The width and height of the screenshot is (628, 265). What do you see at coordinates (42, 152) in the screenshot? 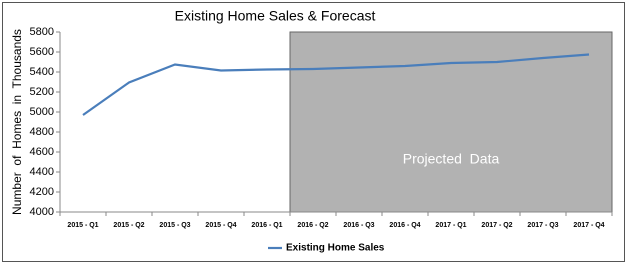
I see `y-tick-label: 4600` at bounding box center [42, 152].